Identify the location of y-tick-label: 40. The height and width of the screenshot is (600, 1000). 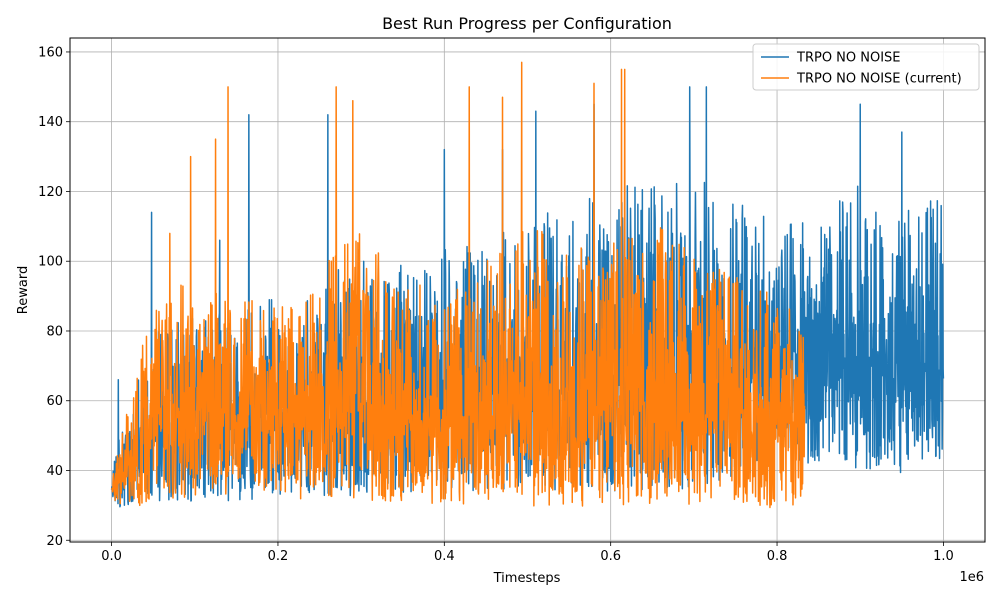
(54, 471).